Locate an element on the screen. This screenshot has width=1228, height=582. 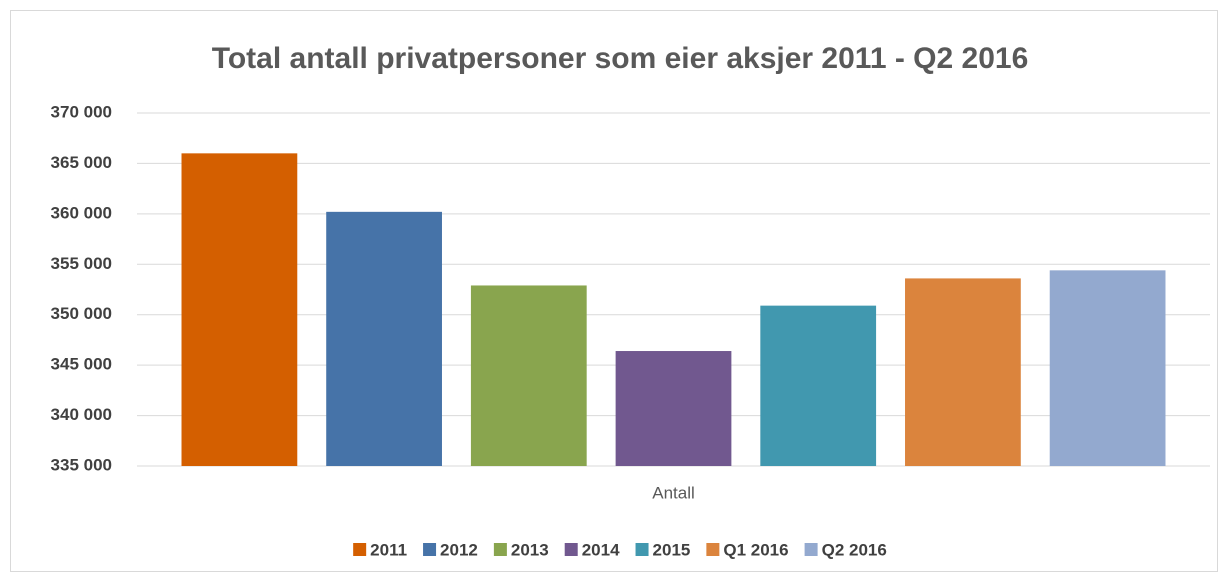
x-tick-label: Antall is located at coordinates (673, 492).